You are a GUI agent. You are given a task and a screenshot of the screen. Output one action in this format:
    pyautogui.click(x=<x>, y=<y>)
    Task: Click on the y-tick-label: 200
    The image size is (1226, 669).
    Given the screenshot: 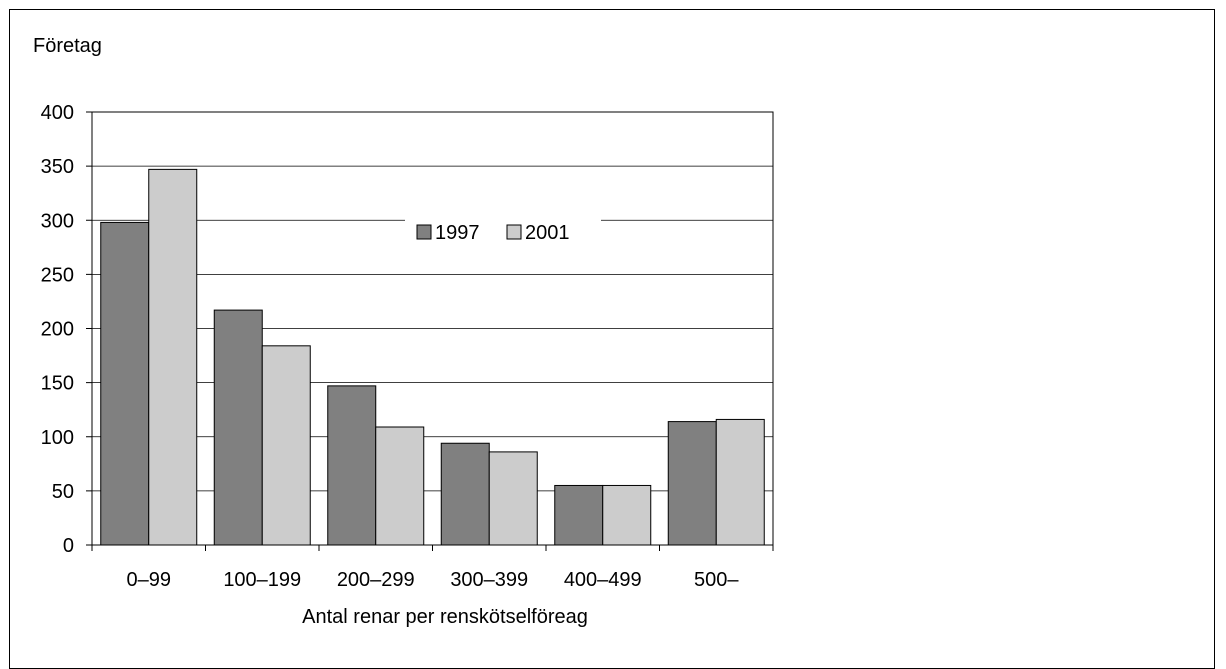 What is the action you would take?
    pyautogui.click(x=57, y=330)
    